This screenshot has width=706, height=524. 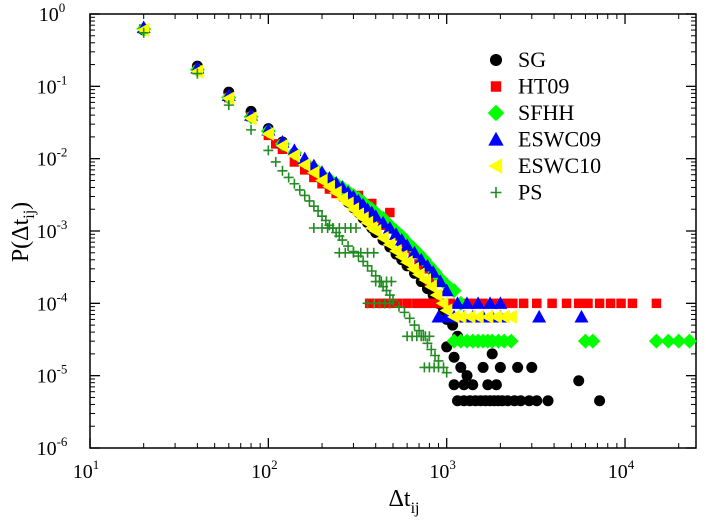 I want to click on legend-item-ps: PS, so click(x=516, y=192).